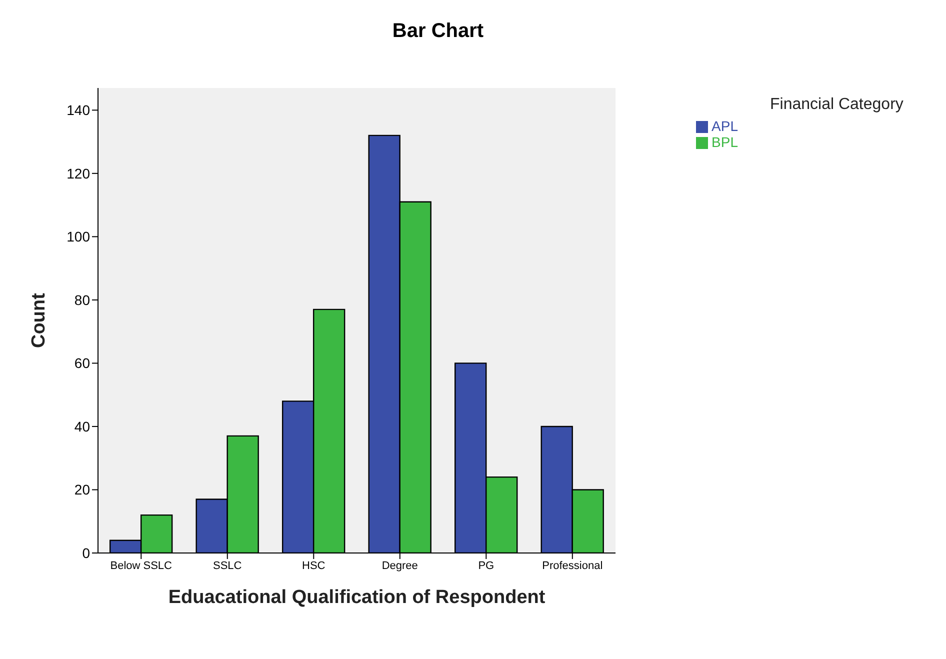 The image size is (946, 659). Describe the element at coordinates (314, 566) in the screenshot. I see `x-tick-label: HSC` at that location.